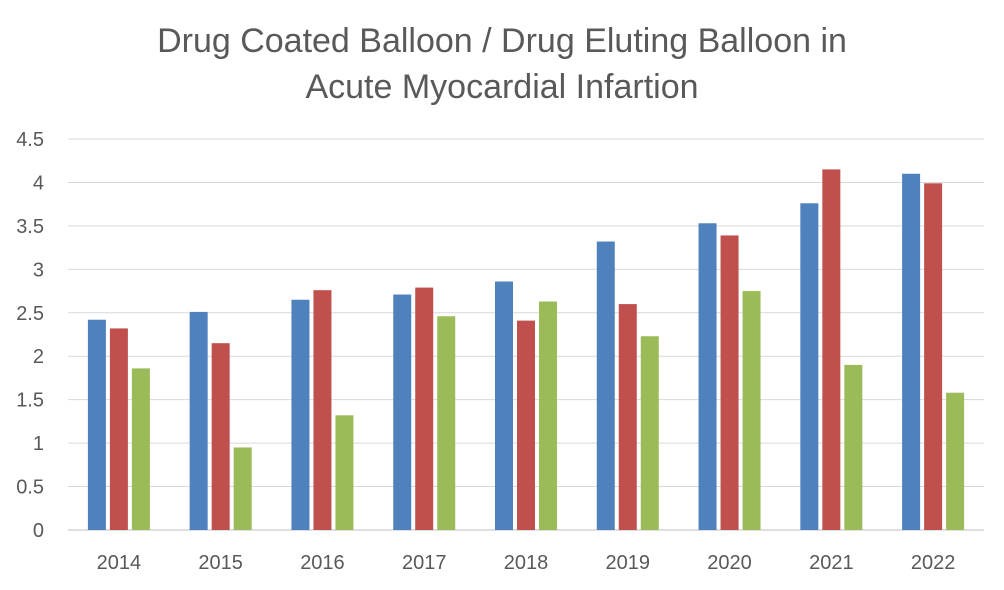 The image size is (1004, 590). I want to click on y-tick-label: 0, so click(38, 531).